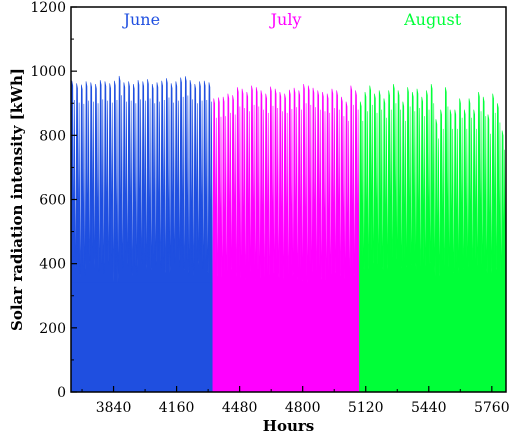 The width and height of the screenshot is (512, 436). What do you see at coordinates (48, 72) in the screenshot?
I see `y-tick-label: 1000` at bounding box center [48, 72].